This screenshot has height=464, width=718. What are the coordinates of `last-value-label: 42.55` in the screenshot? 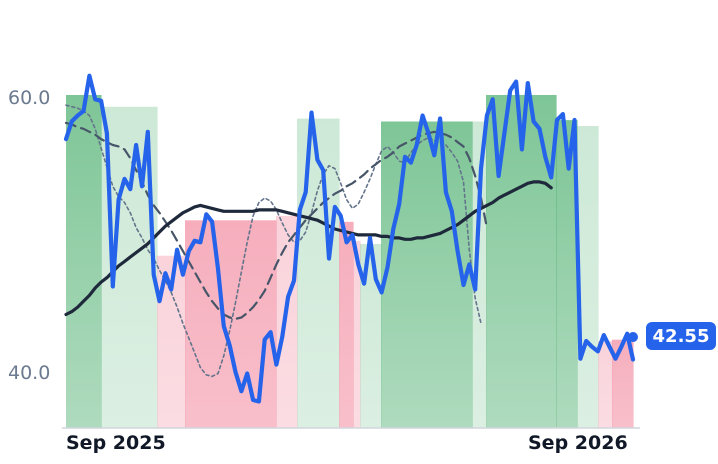 It's located at (681, 336).